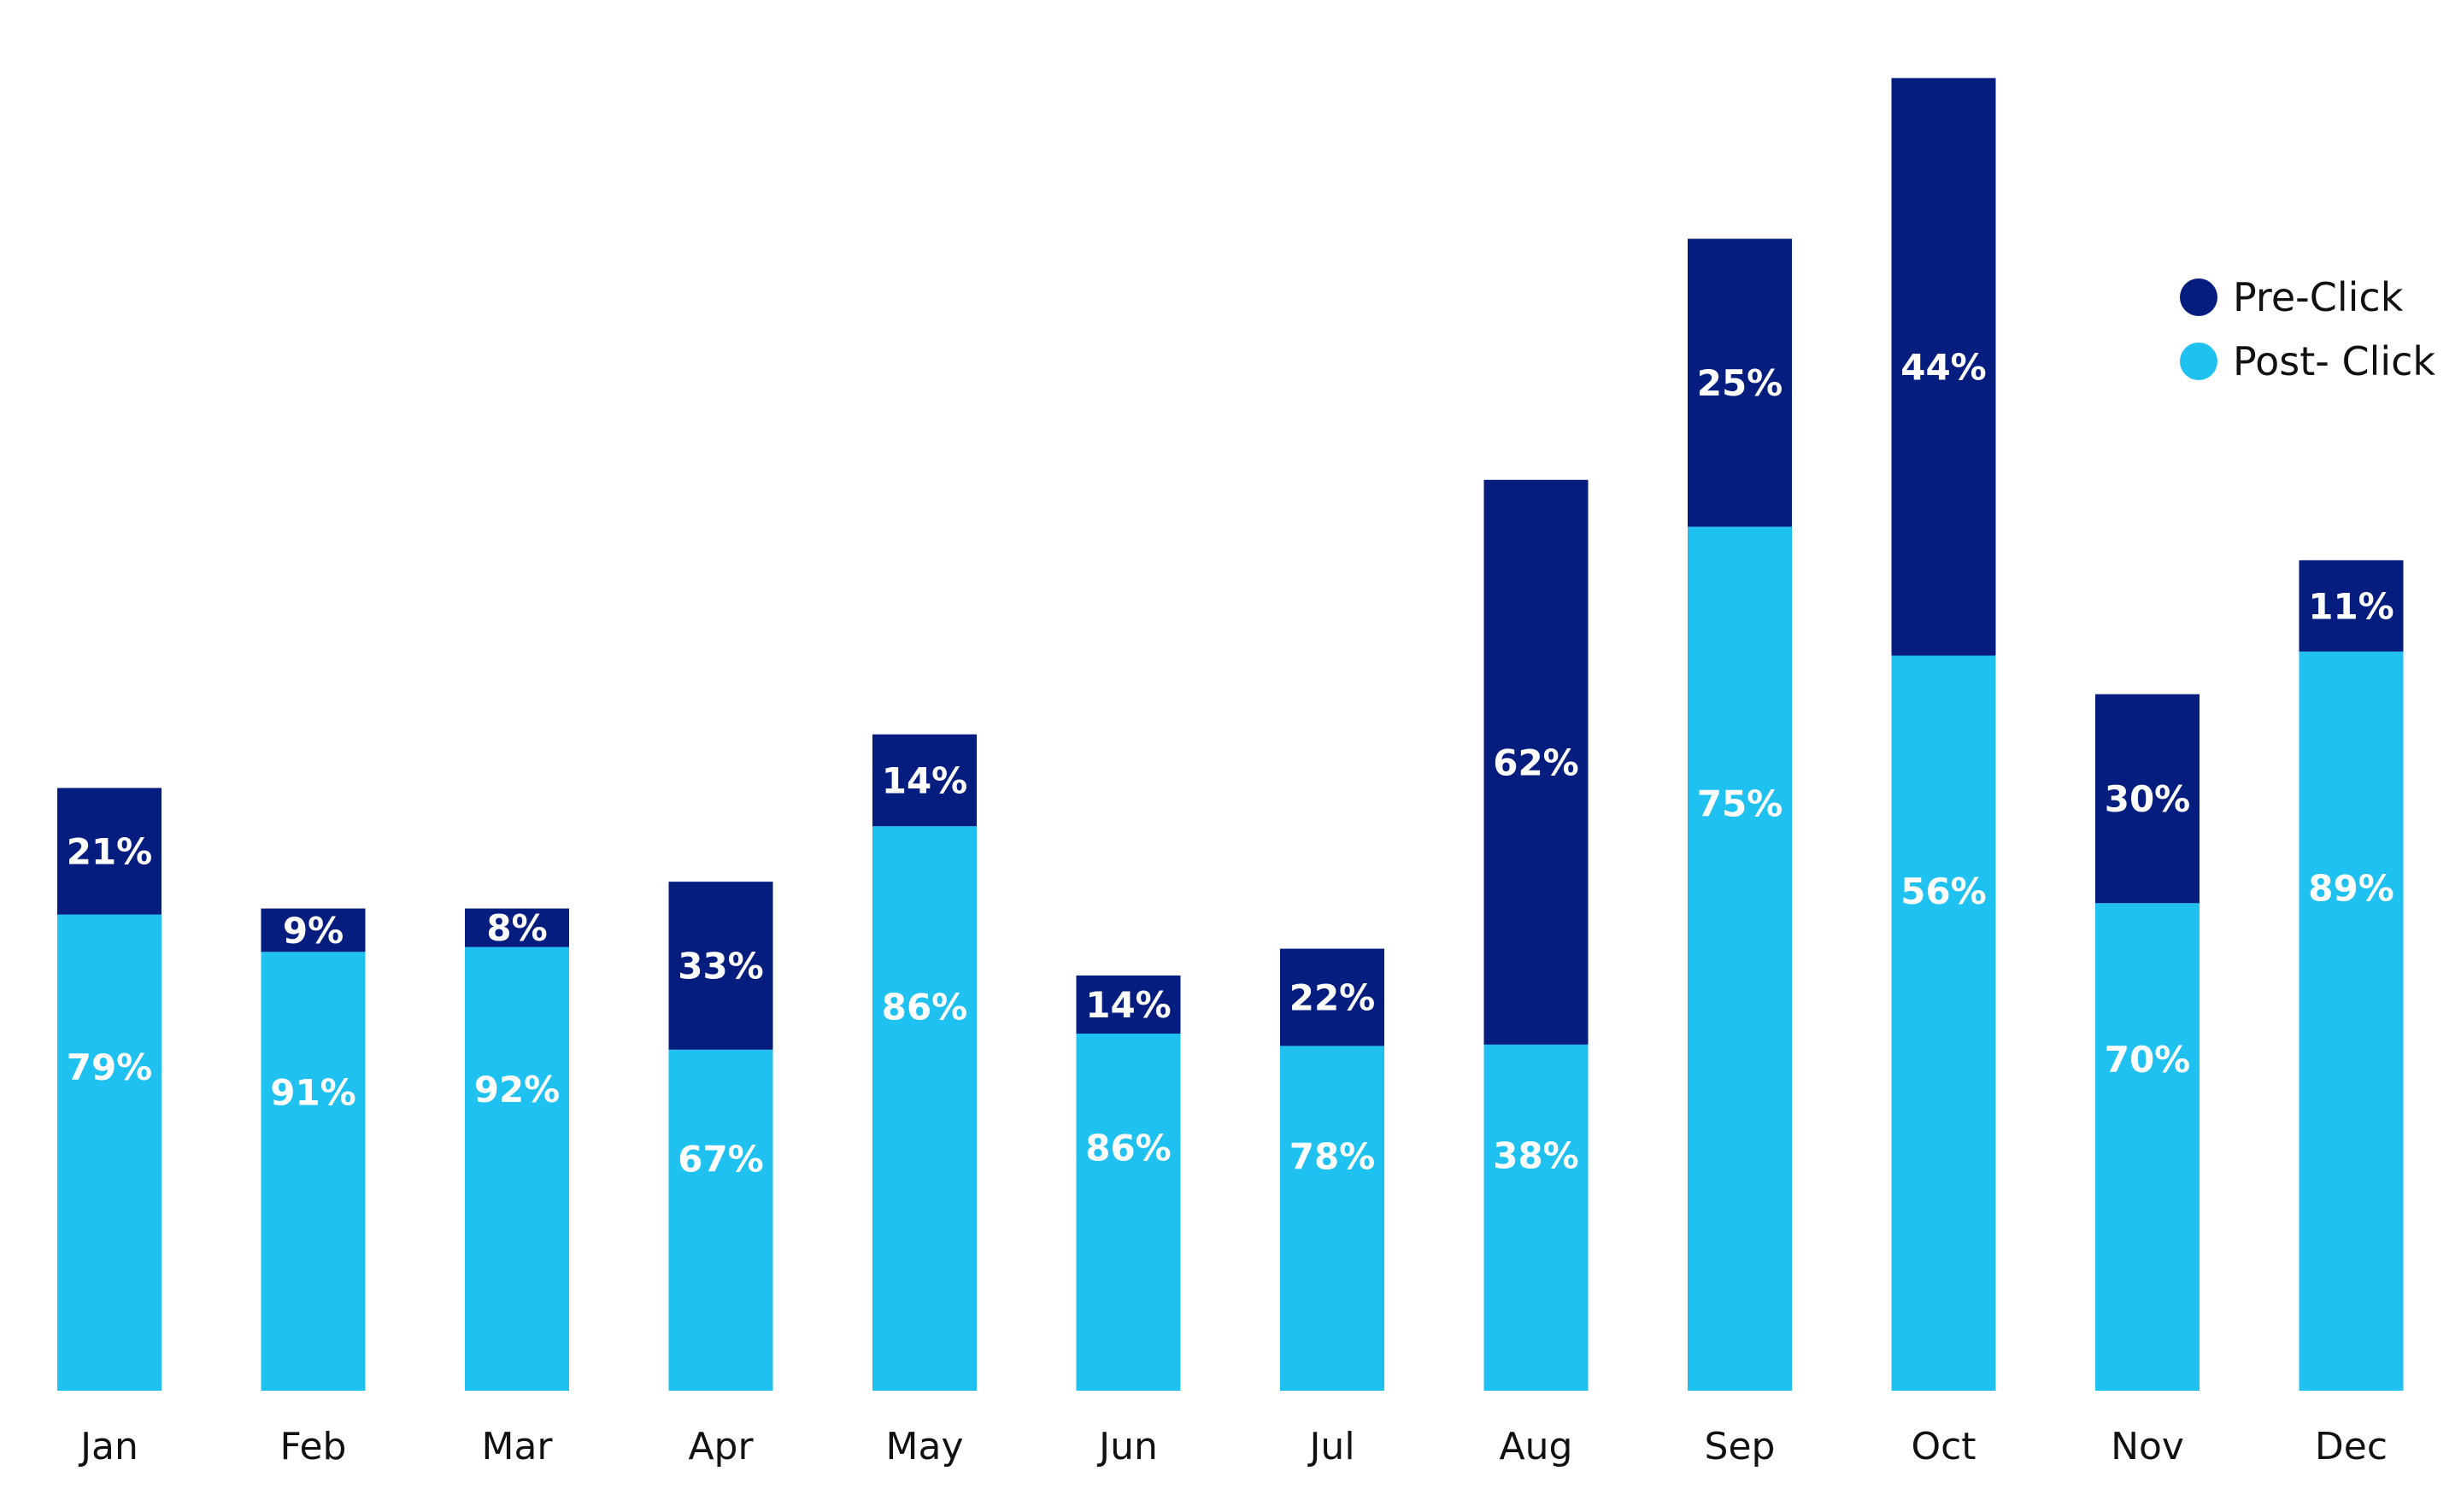 This screenshot has width=2461, height=1512. I want to click on bar-pre-click-nov, so click(2147, 799).